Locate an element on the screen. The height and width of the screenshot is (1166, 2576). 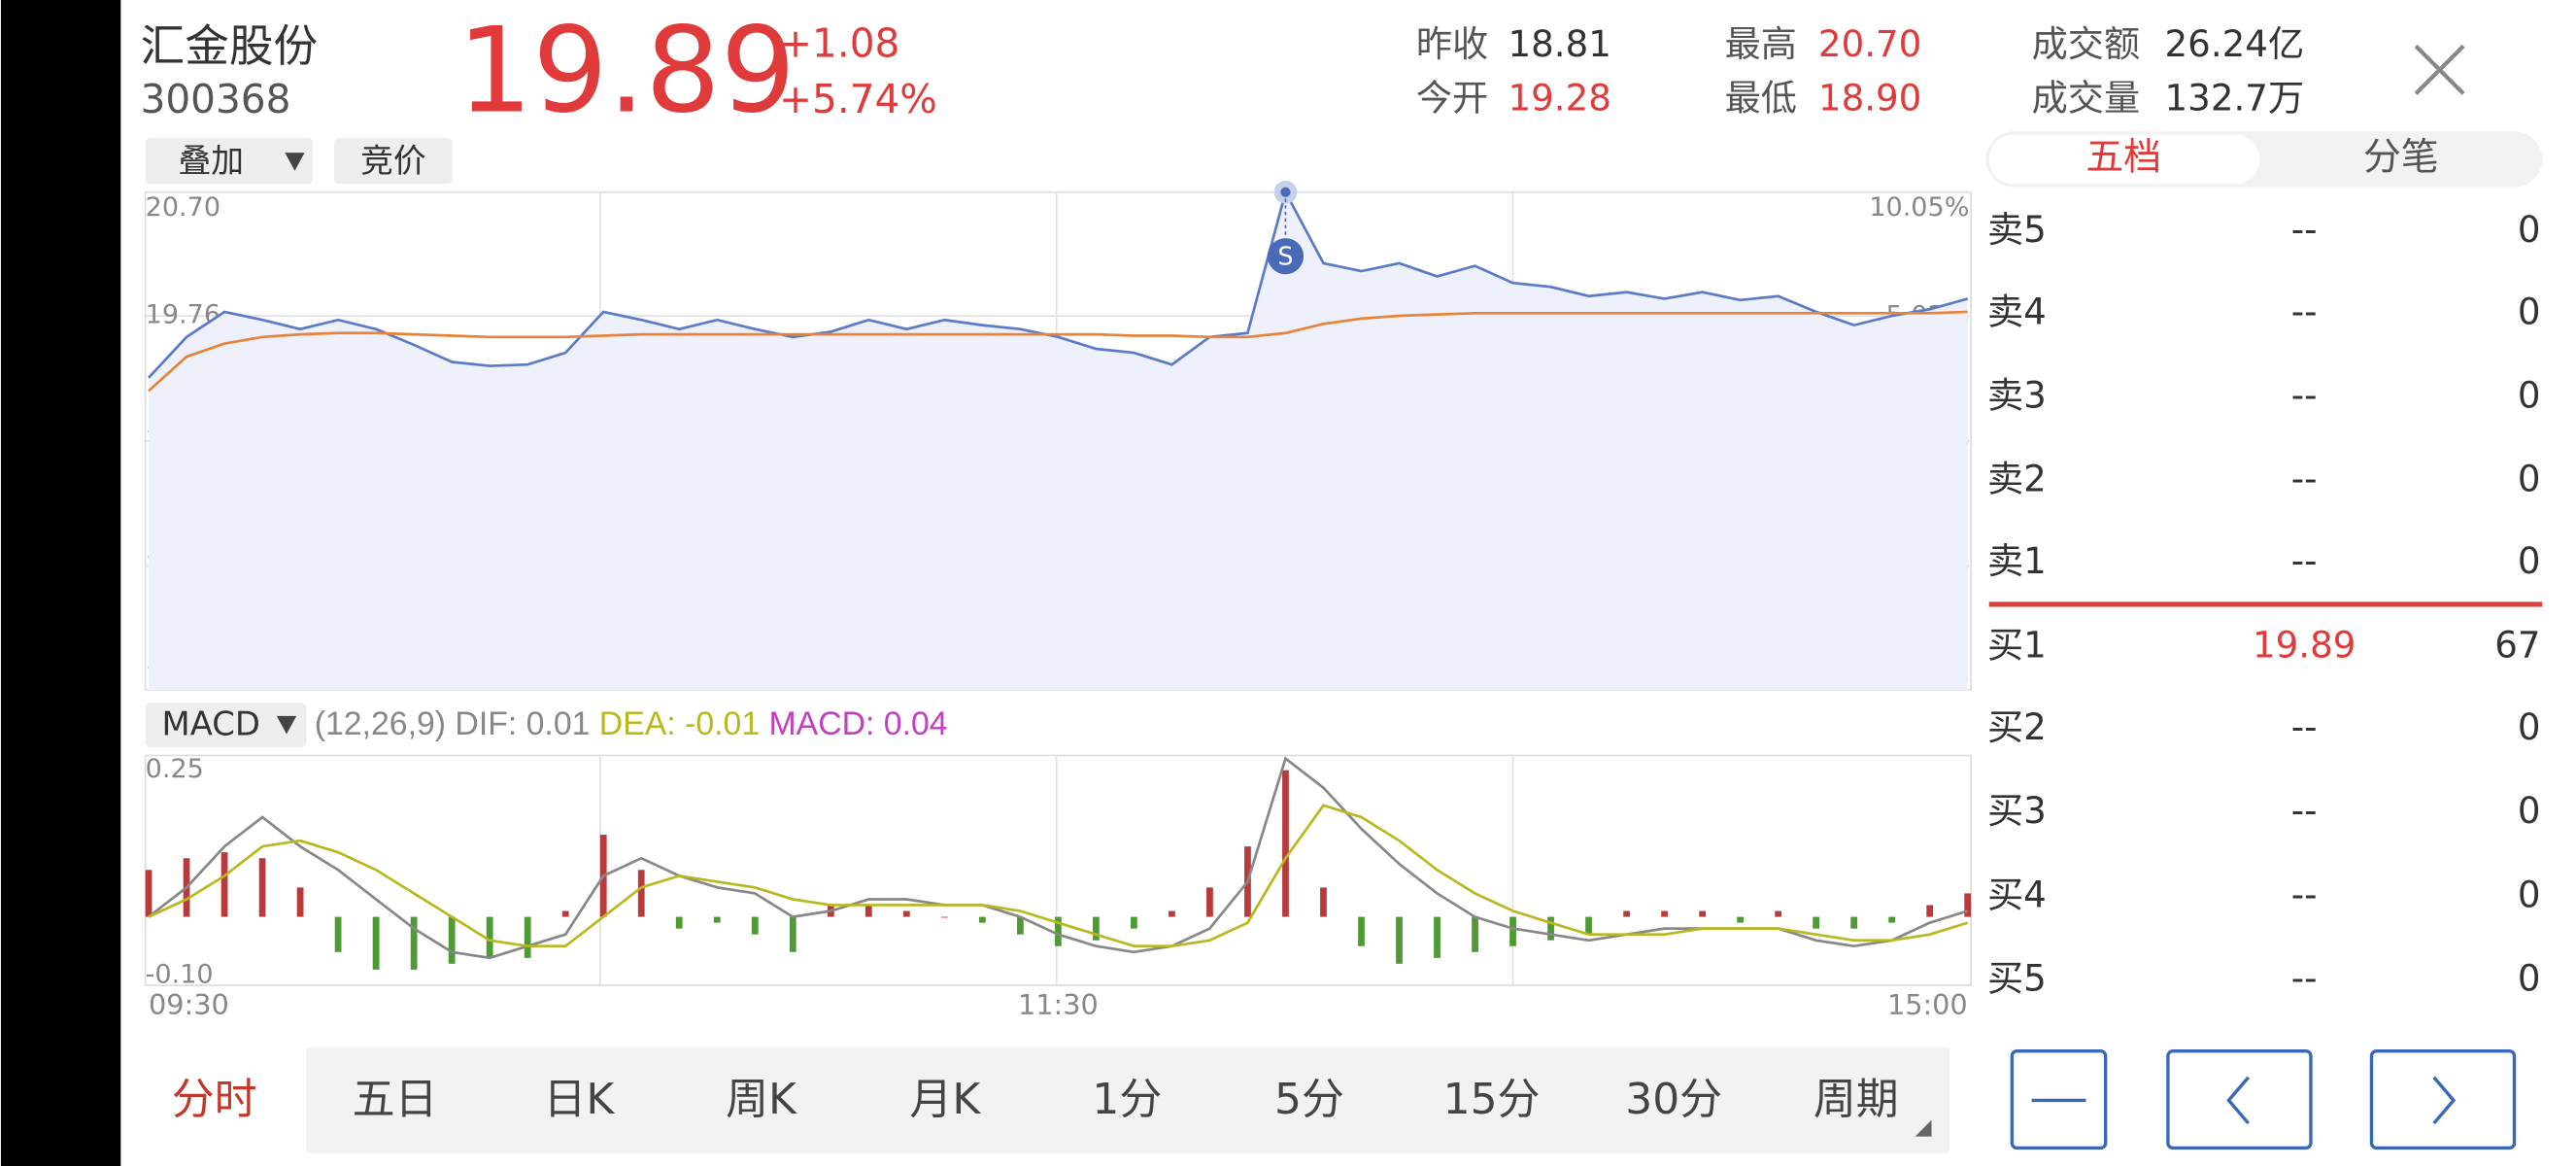
close-button is located at coordinates (2439, 69).